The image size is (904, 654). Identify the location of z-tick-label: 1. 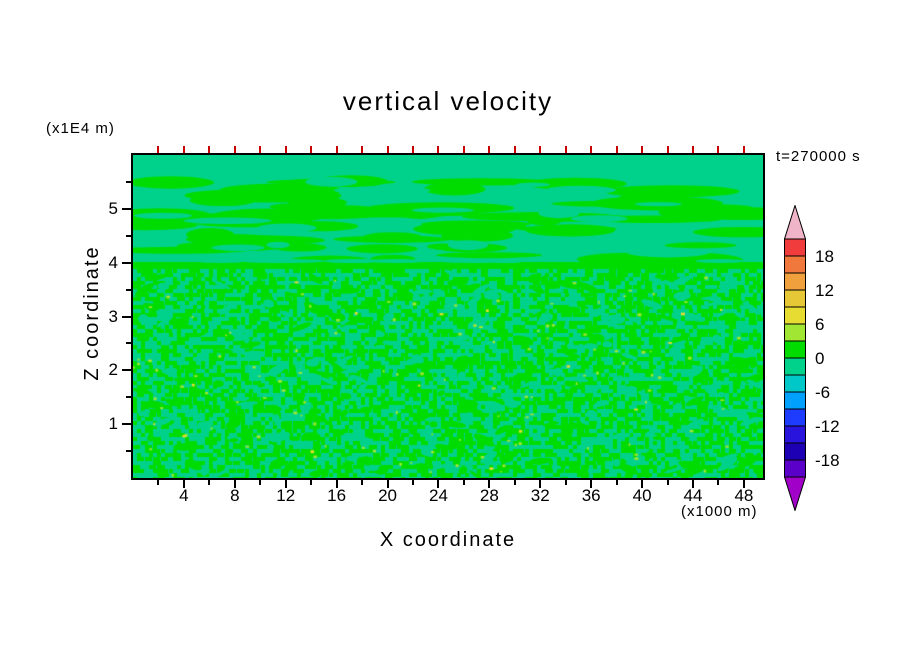
(113, 424).